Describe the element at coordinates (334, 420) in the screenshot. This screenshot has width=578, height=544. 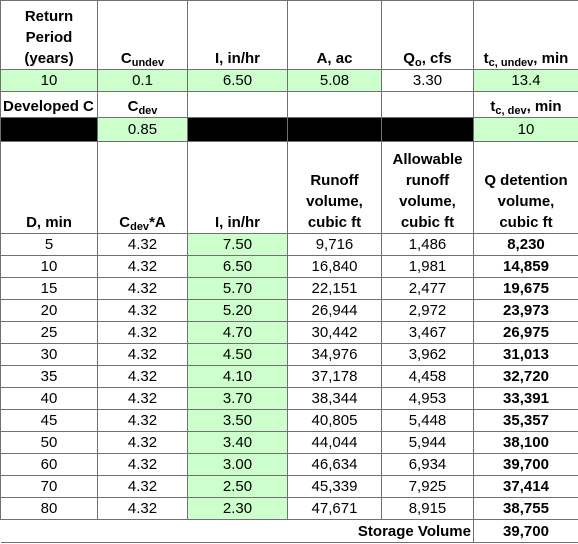
I see `value-cell: 40,805` at that location.